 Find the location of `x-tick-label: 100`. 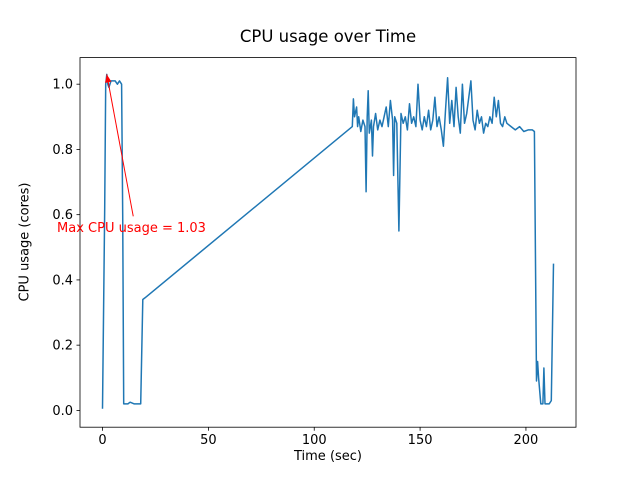

x-tick-label: 100 is located at coordinates (314, 440).